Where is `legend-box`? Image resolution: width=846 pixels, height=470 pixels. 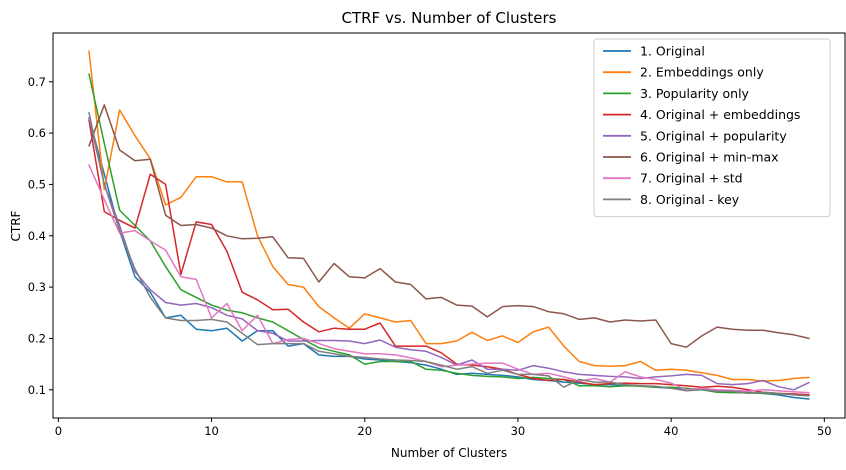
legend-box is located at coordinates (712, 128).